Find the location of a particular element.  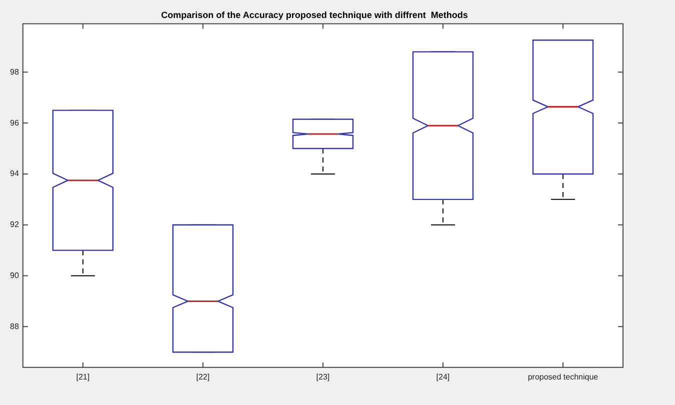

y-tick-label: 98 is located at coordinates (15, 71).